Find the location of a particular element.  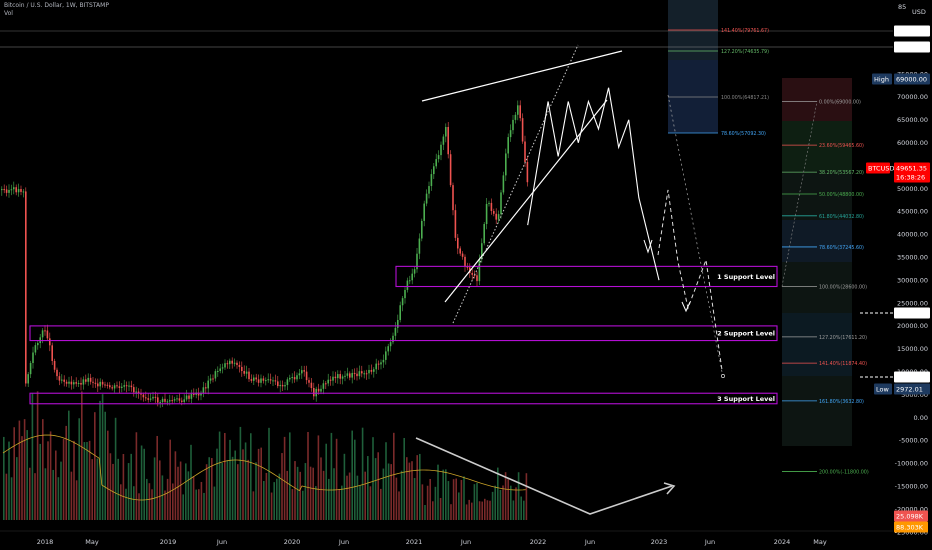

support-label: 3 Support Level is located at coordinates (746, 399).